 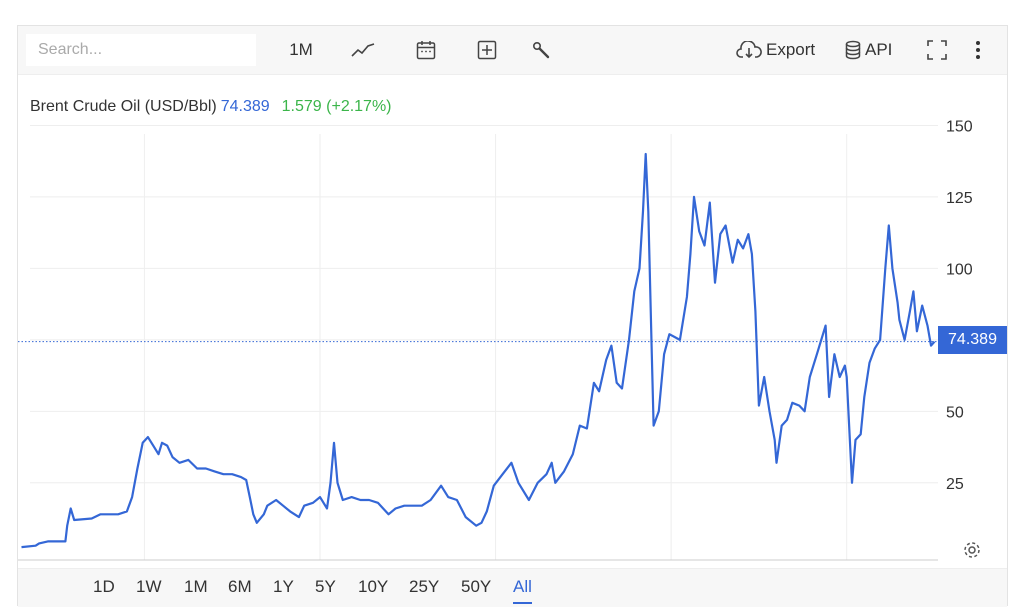 I want to click on series-name: Brent Crude Oil (USD/Bbl), so click(x=123, y=106).